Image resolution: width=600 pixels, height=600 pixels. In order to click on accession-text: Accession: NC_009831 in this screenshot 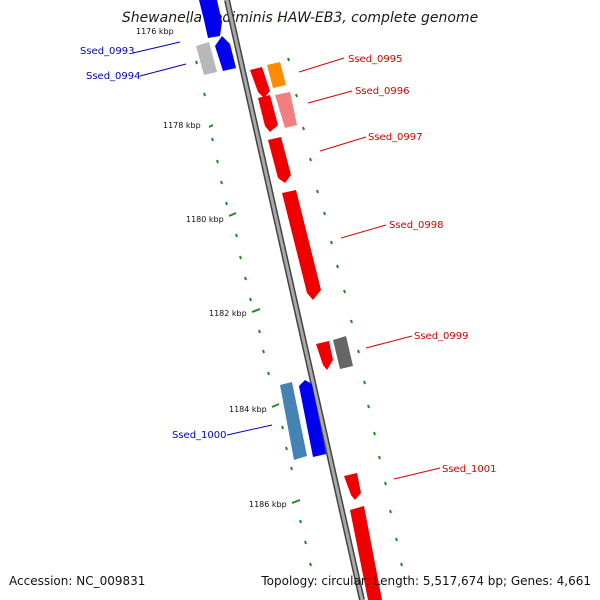, I will do `click(77, 581)`.